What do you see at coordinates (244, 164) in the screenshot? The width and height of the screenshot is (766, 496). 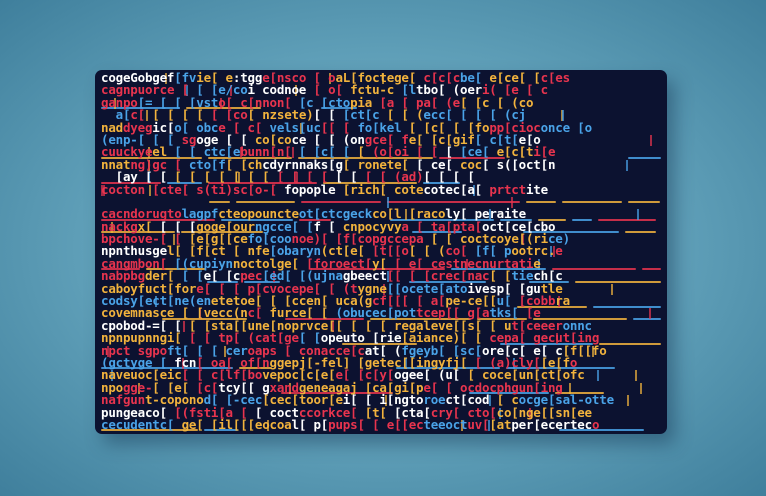 I see `code-token: [ [ch` at bounding box center [244, 164].